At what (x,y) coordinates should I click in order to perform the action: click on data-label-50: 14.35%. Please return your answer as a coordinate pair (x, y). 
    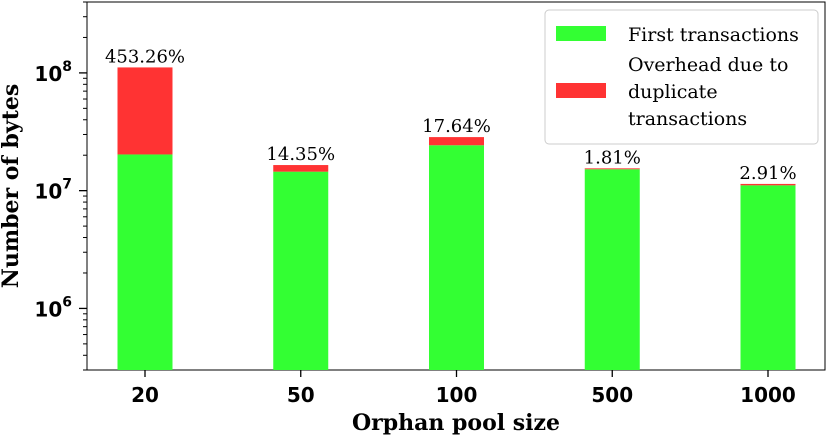
    Looking at the image, I should click on (300, 154).